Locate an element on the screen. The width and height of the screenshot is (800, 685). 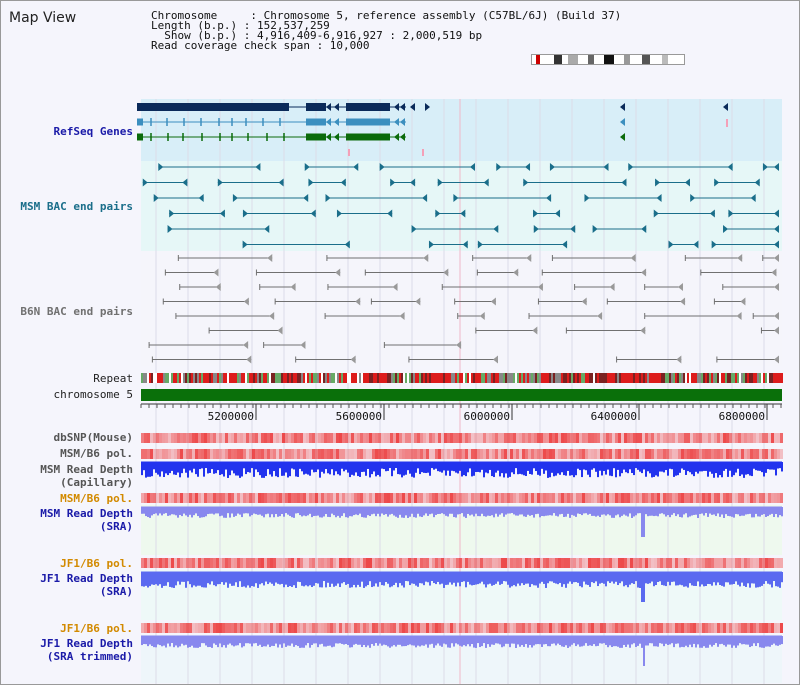
track-label-jf1-depth-trimmed: JF1 Read Depth is located at coordinates (86, 643).